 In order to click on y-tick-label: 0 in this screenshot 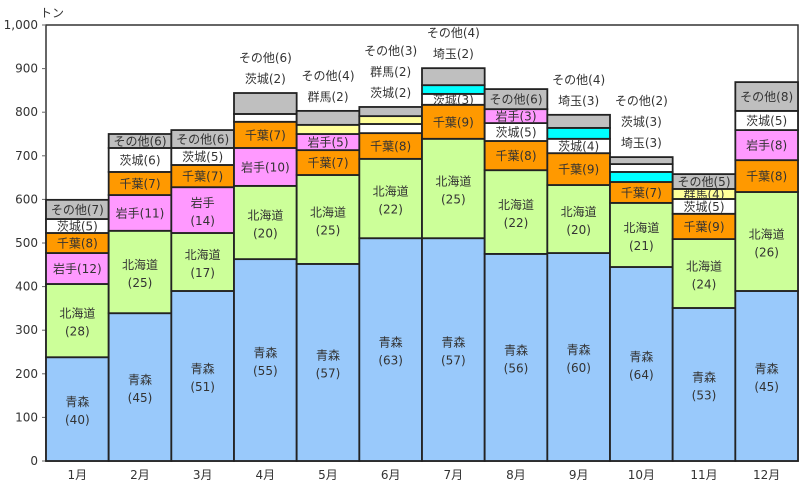, I will do `click(34, 461)`.